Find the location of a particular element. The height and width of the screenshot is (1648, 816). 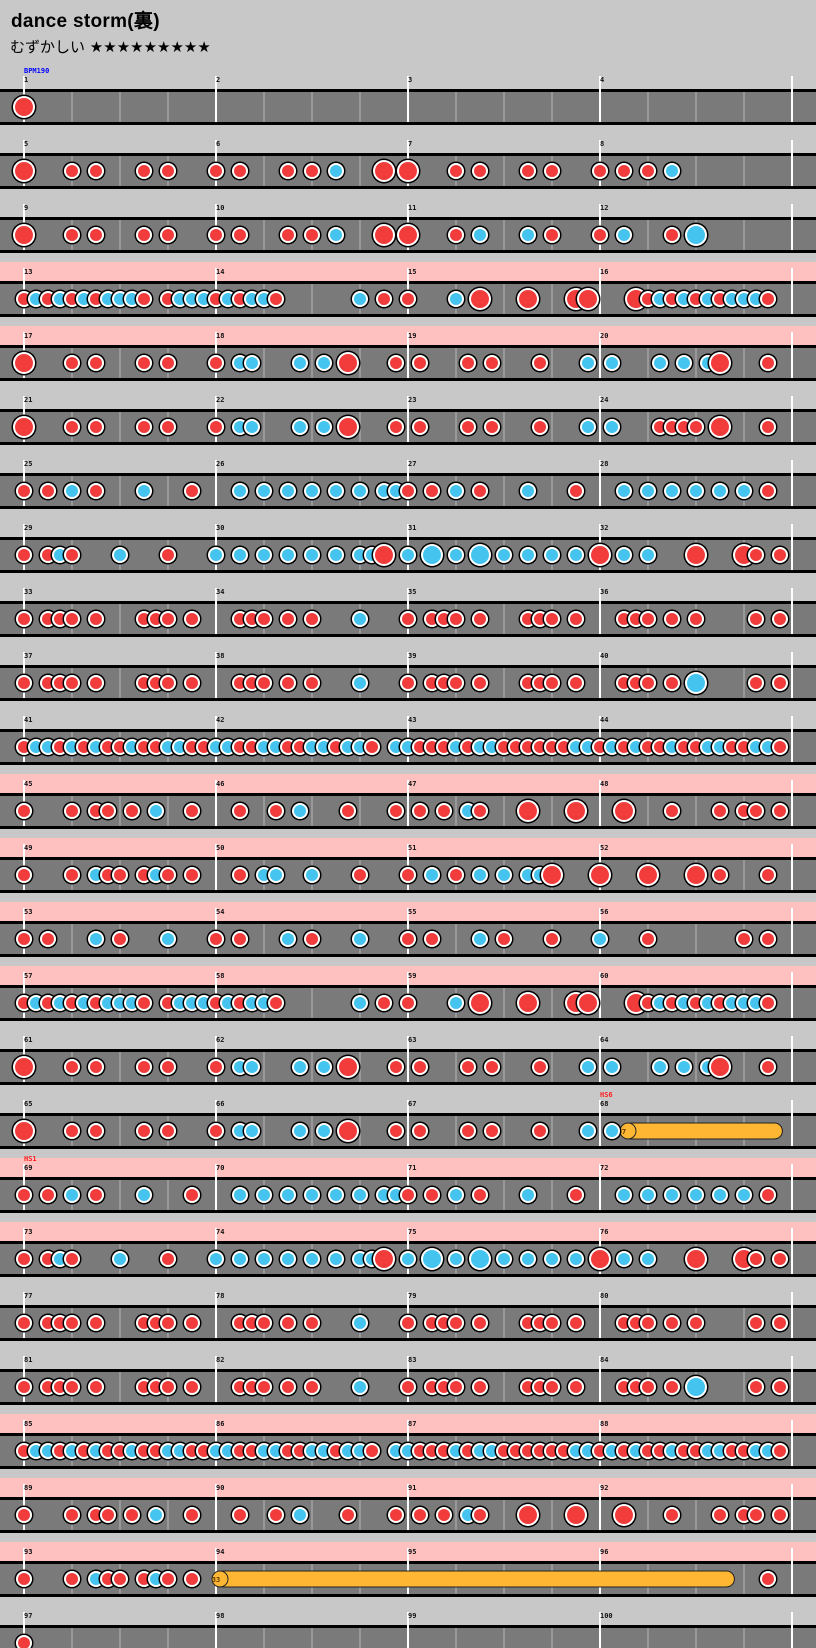

measure-number: 90 is located at coordinates (220, 1488).